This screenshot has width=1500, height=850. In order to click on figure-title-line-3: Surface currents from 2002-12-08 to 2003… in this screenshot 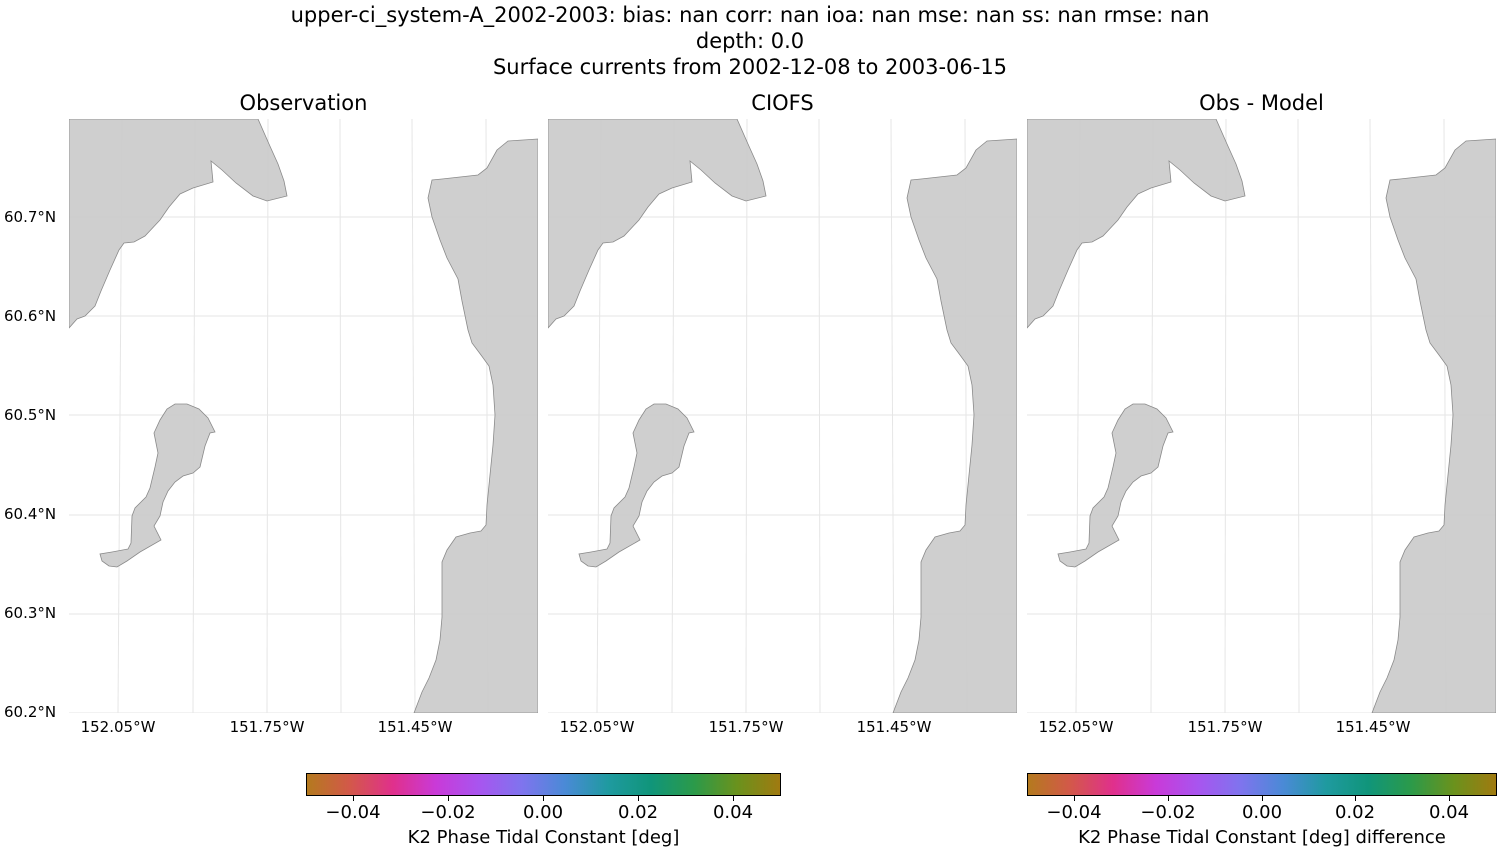, I will do `click(750, 67)`.